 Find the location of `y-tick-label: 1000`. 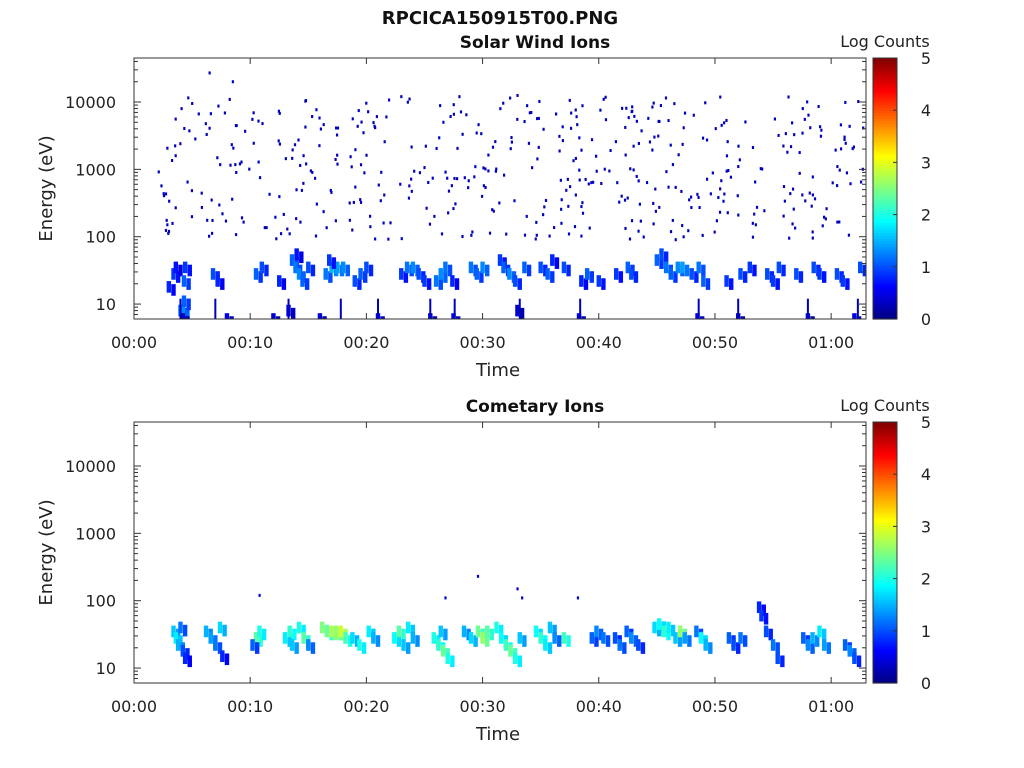

y-tick-label: 1000 is located at coordinates (95, 533).